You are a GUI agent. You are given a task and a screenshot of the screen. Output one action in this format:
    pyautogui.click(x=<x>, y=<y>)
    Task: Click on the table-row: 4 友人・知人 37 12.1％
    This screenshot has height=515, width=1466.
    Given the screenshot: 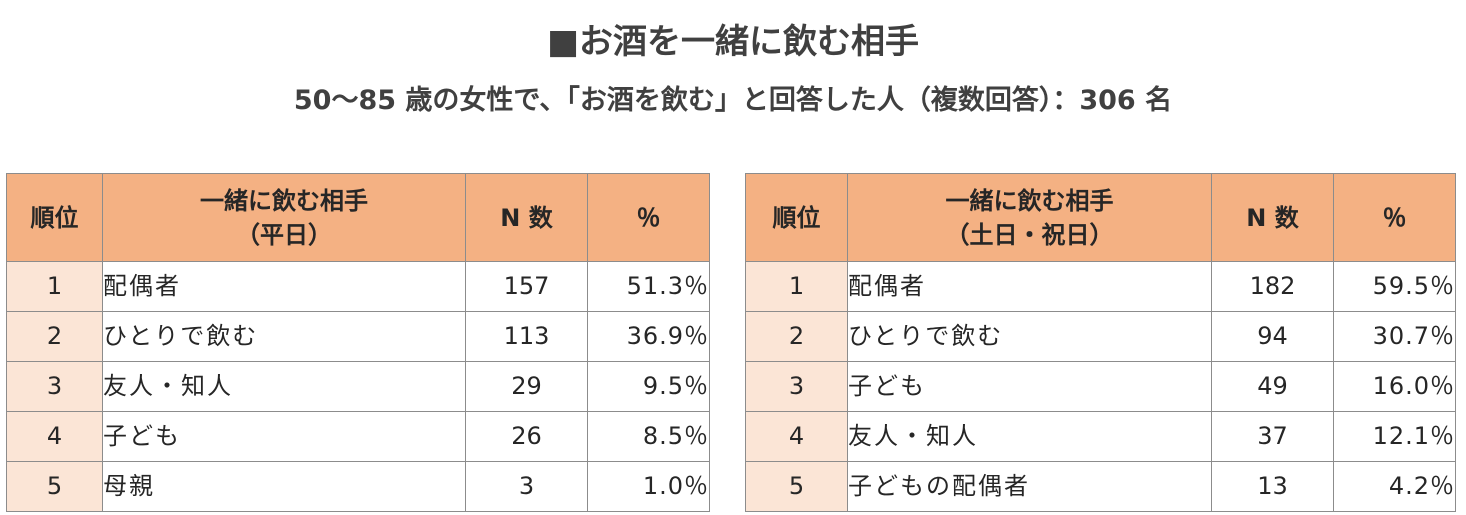 What is the action you would take?
    pyautogui.click(x=1100, y=436)
    